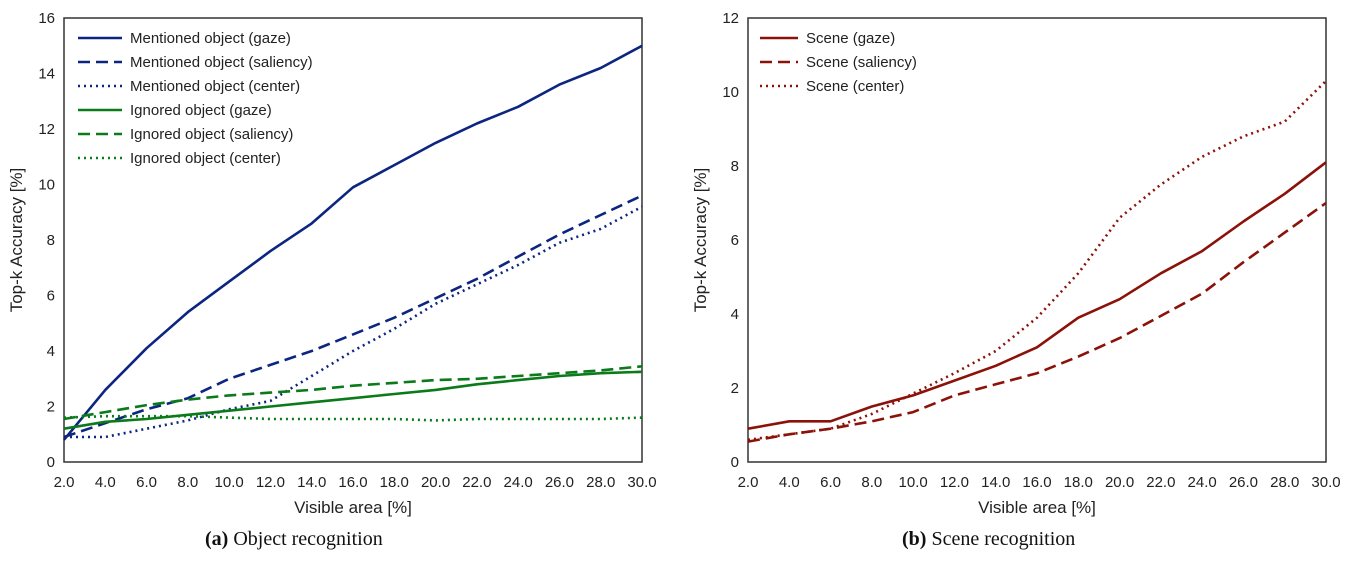 The image size is (1354, 569). What do you see at coordinates (46, 185) in the screenshot?
I see `panel-a-y-tick-label: 10` at bounding box center [46, 185].